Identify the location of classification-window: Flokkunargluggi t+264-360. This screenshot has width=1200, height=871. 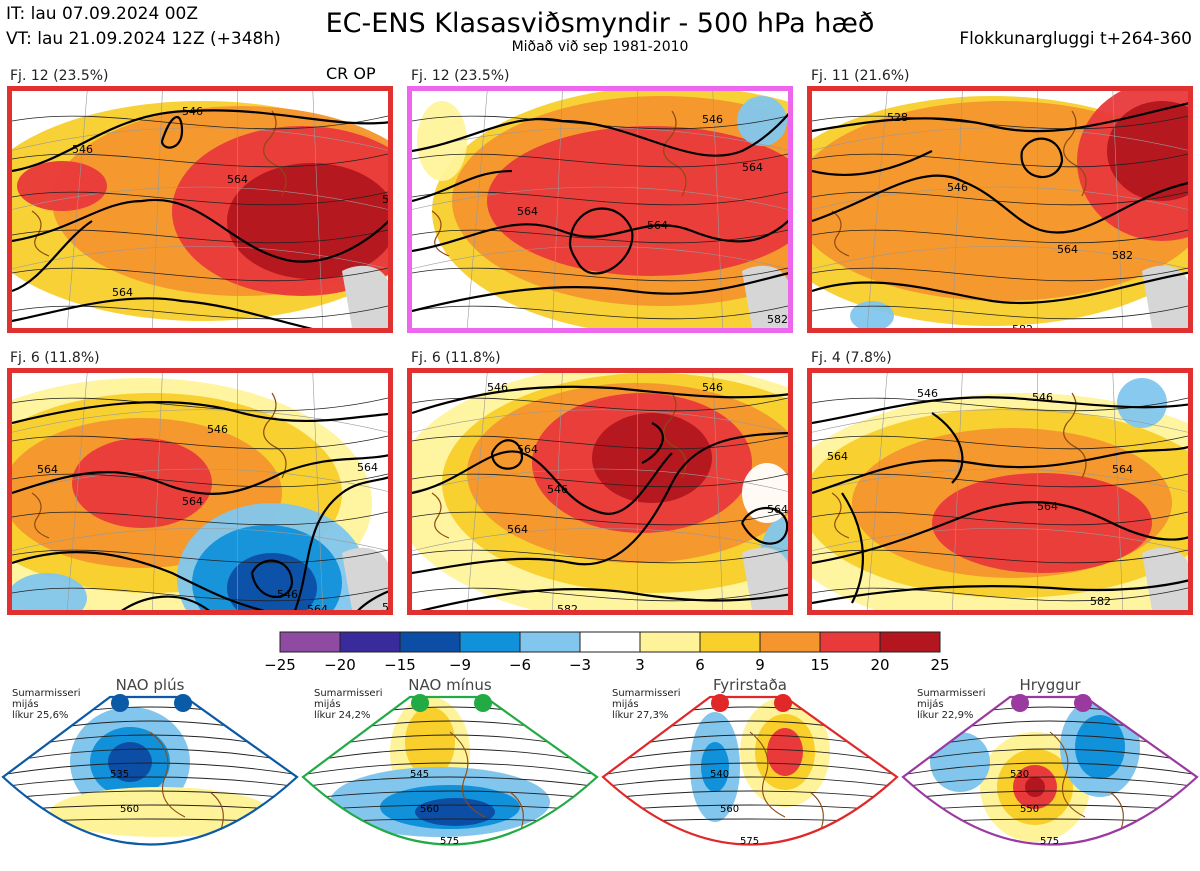
(1075, 39).